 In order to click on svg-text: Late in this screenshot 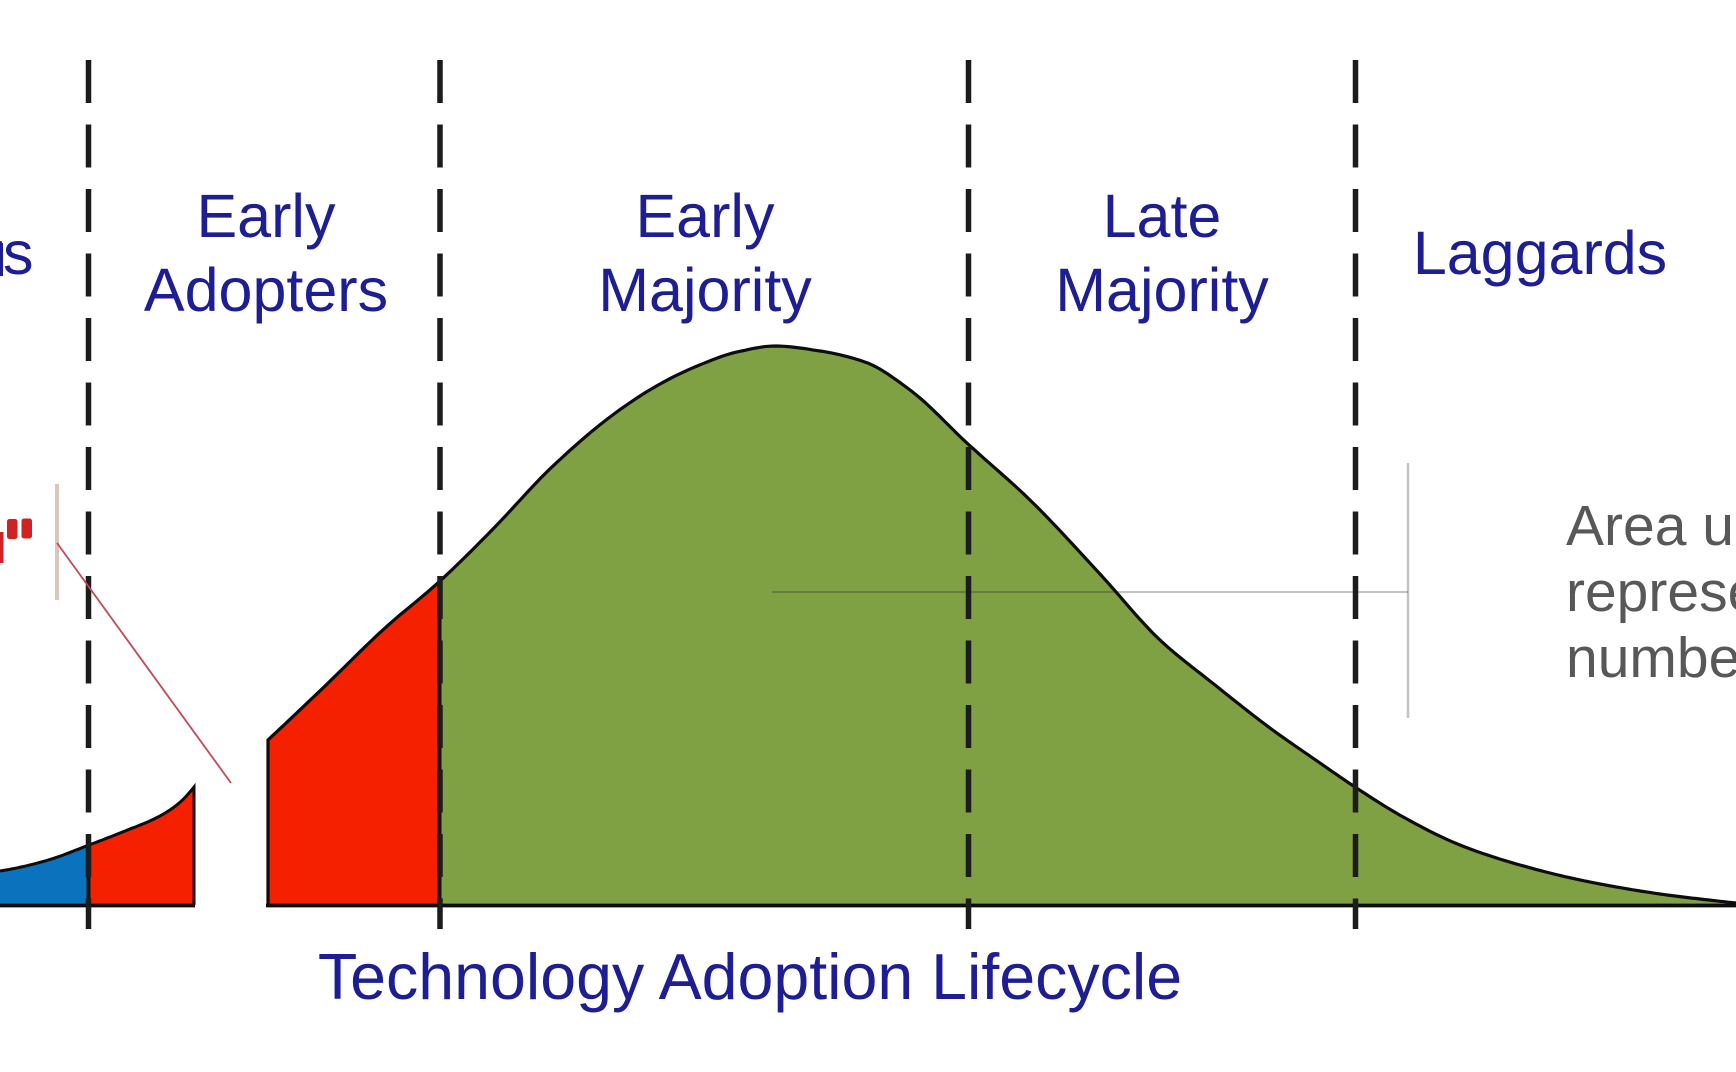, I will do `click(1162, 216)`.